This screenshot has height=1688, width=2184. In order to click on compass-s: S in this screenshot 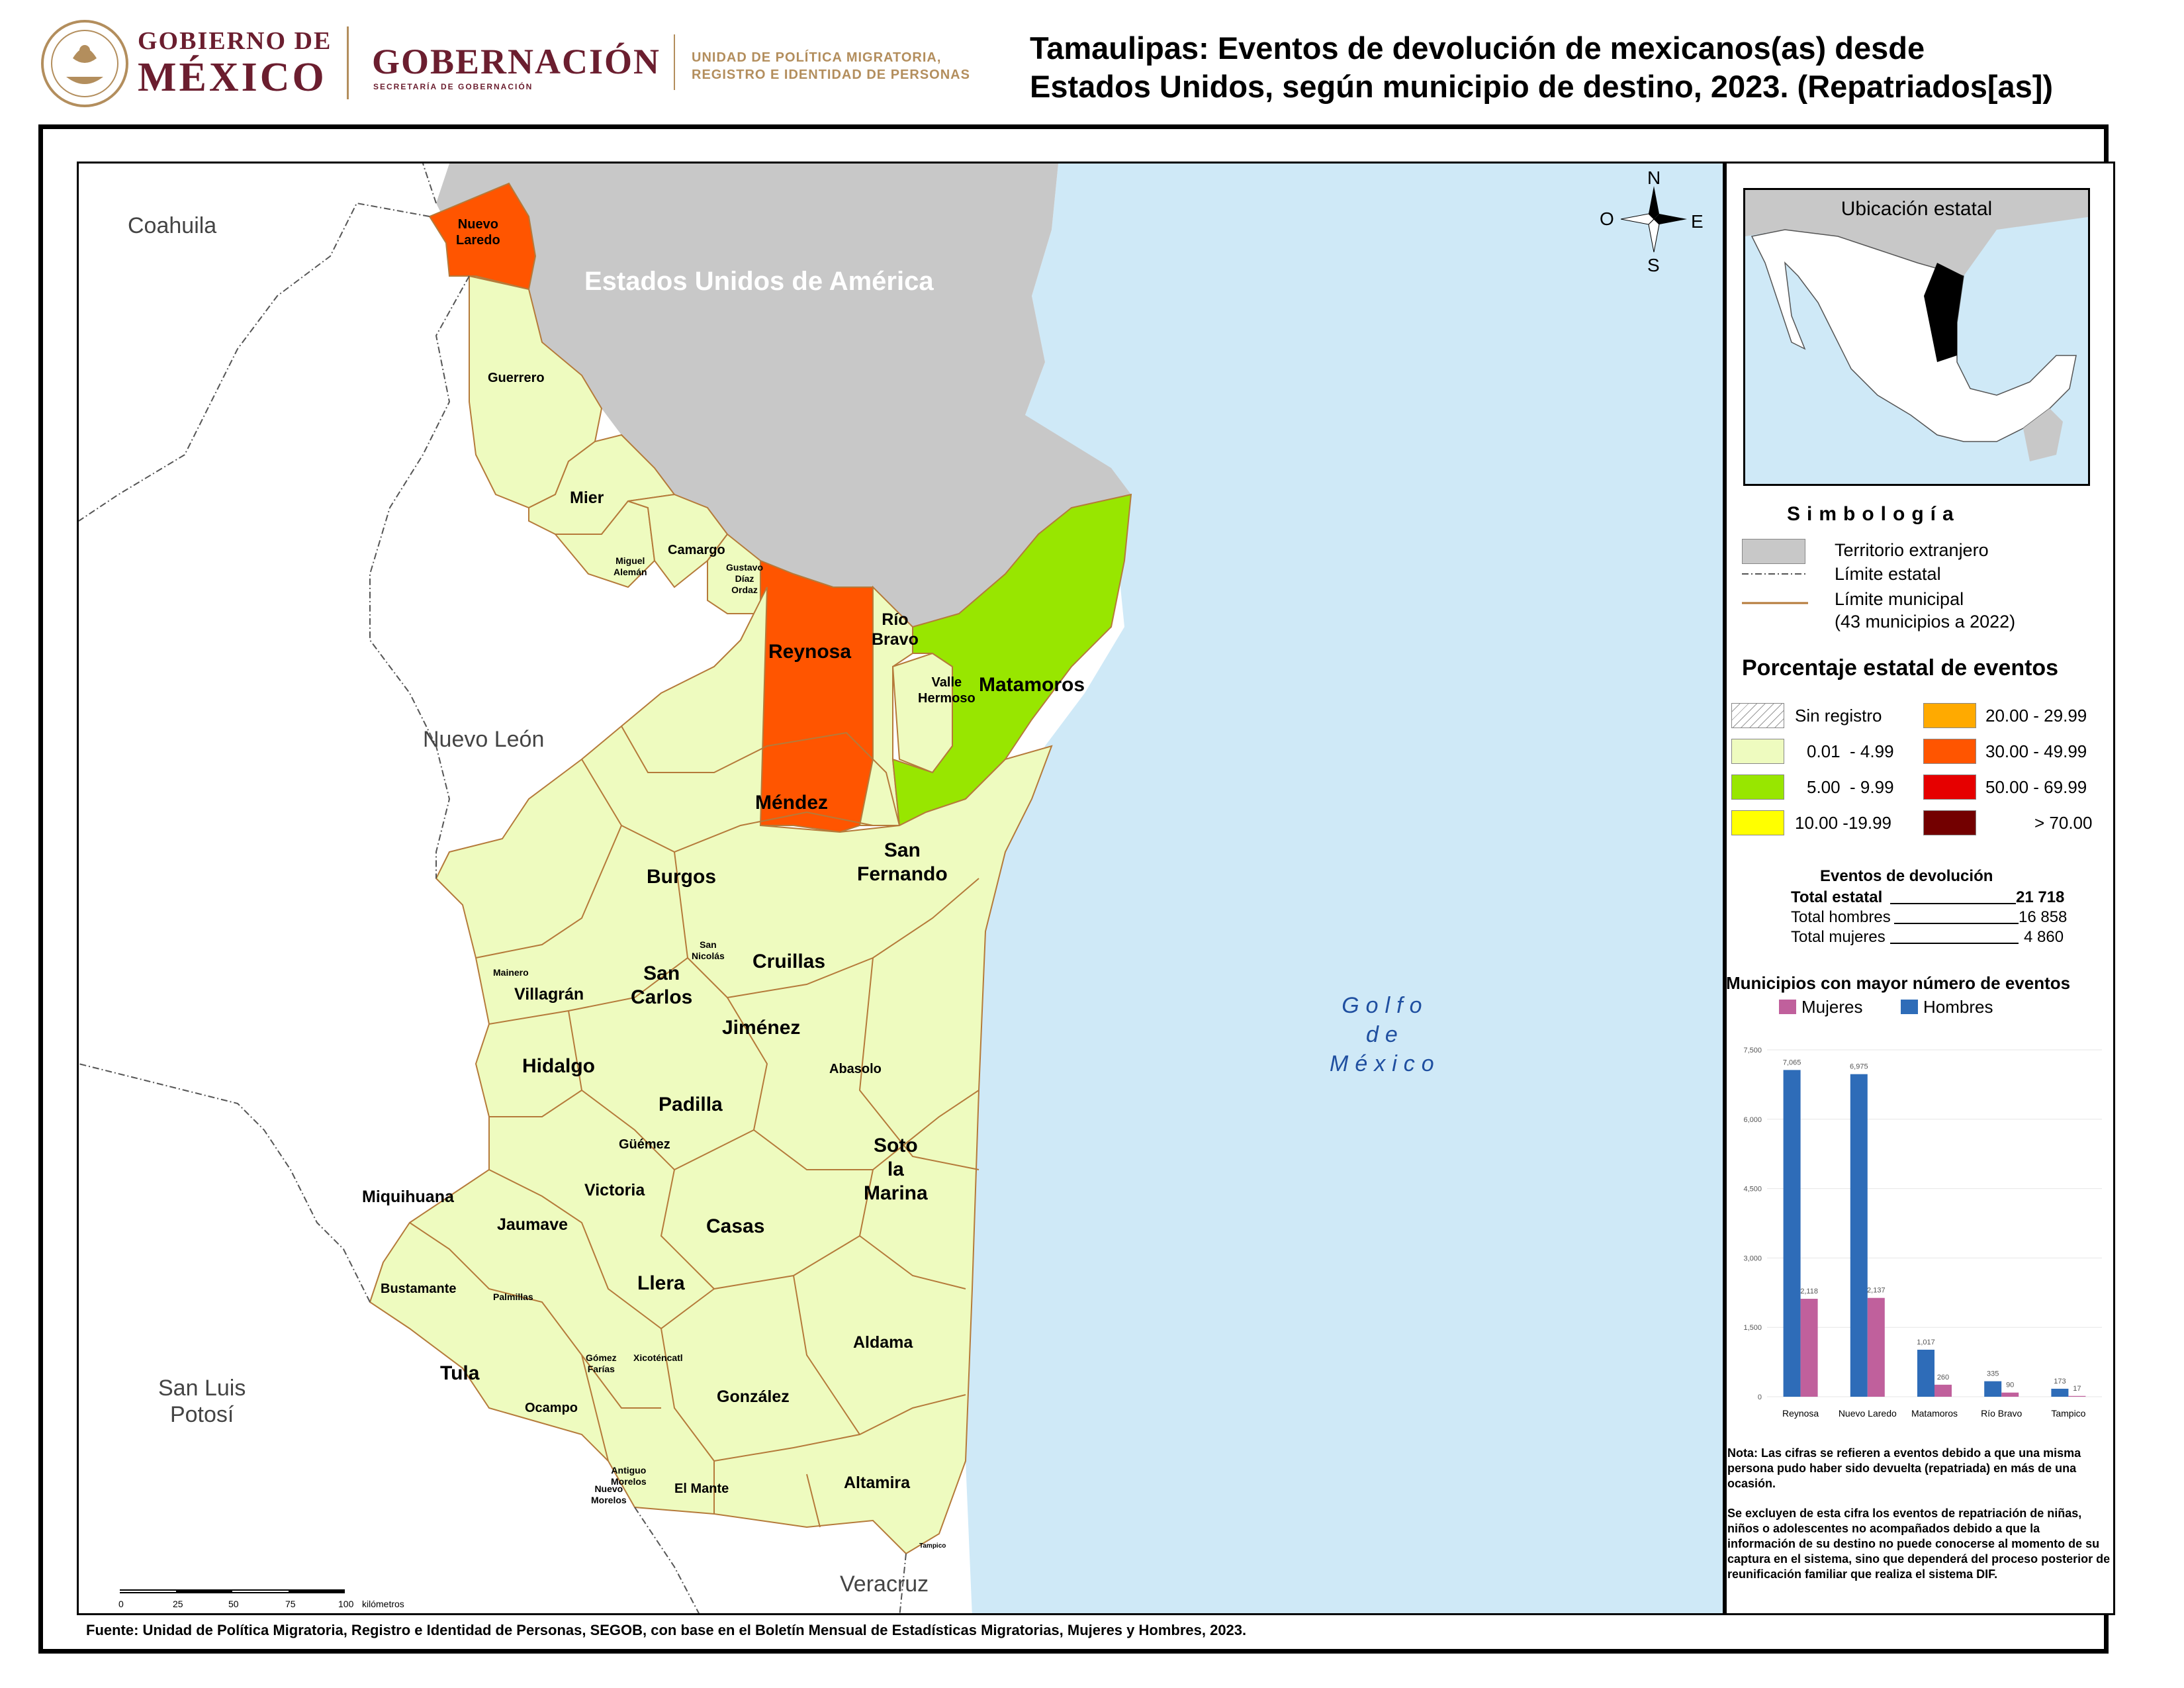, I will do `click(1653, 265)`.